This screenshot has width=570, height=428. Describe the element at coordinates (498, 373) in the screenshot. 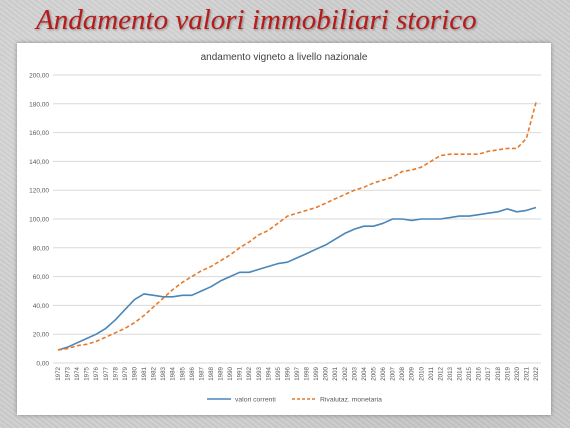

I see `x-tick-label: 2018` at that location.